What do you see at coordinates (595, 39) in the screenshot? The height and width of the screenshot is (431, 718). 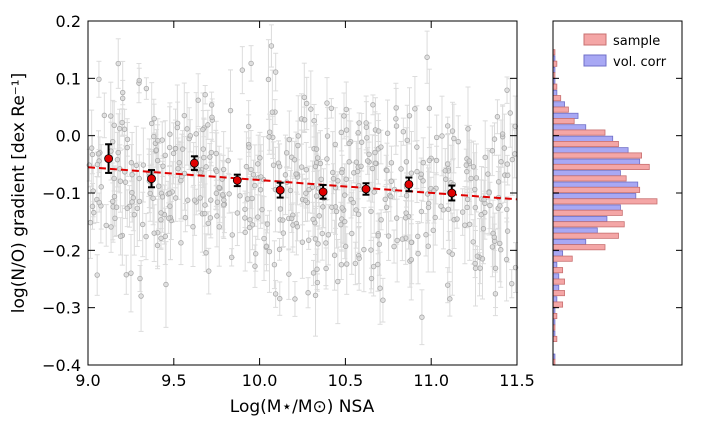 I see `legend-swatch-sample` at bounding box center [595, 39].